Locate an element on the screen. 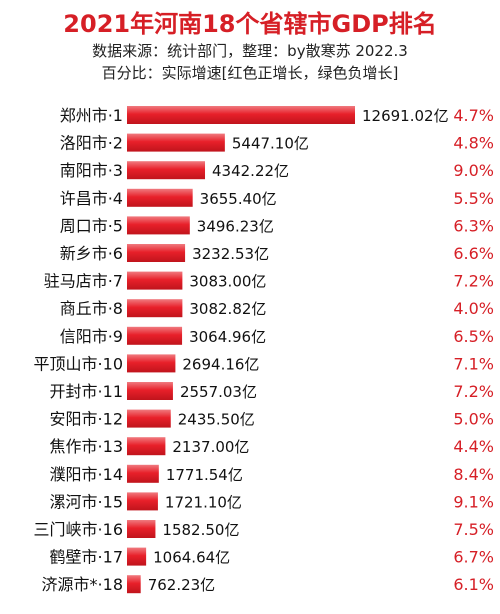  value-label: 3232.53亿 is located at coordinates (230, 254).